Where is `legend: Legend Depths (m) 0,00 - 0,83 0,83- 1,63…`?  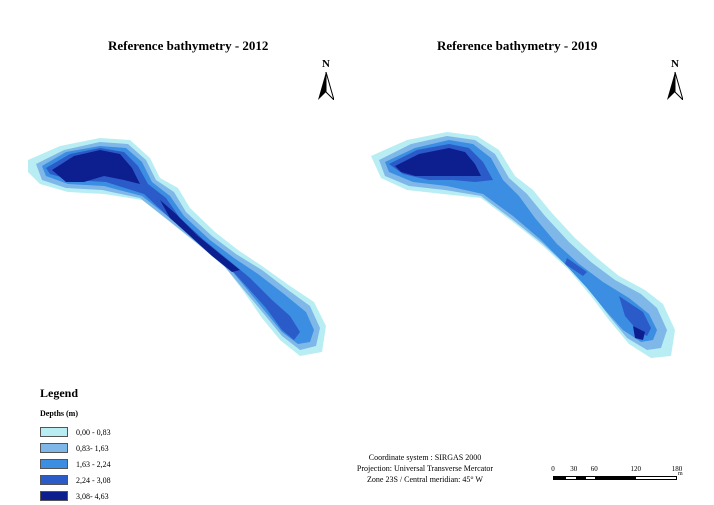 legend: Legend Depths (m) 0,00 - 0,83 0,83- 1,63… is located at coordinates (120, 445).